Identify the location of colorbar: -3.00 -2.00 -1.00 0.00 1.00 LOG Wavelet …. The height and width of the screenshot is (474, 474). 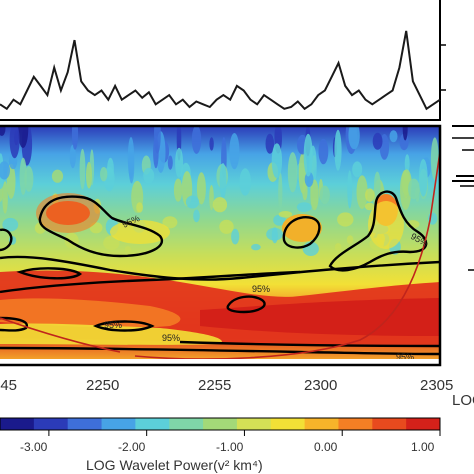
(220, 445).